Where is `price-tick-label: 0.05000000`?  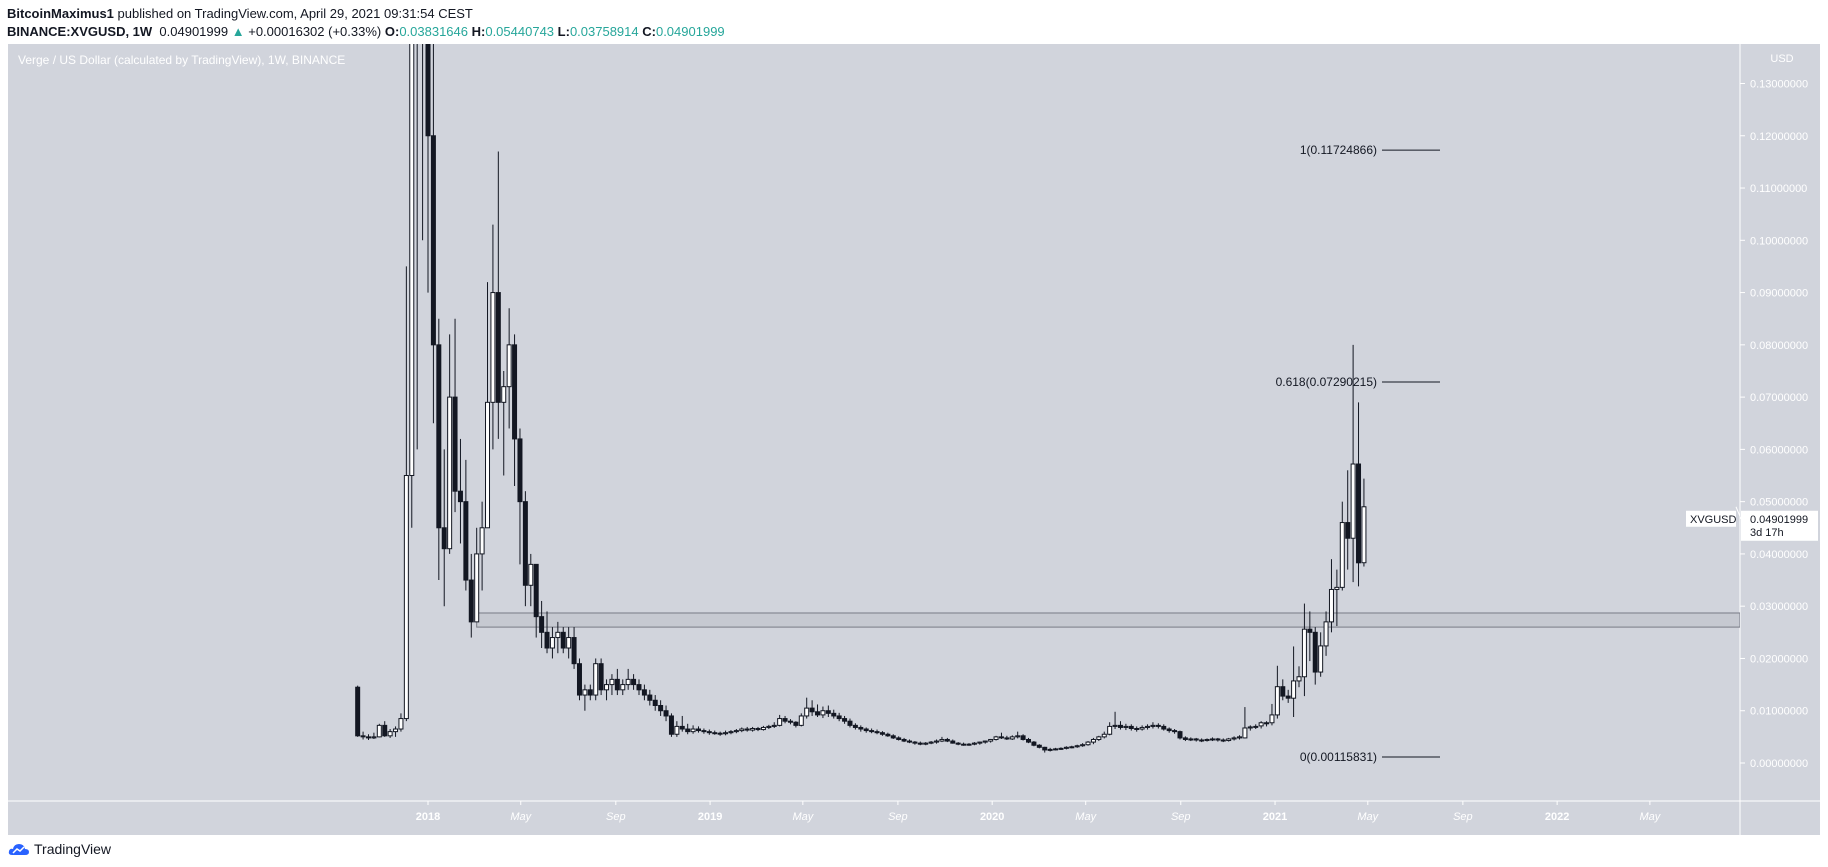
price-tick-label: 0.05000000 is located at coordinates (1779, 503).